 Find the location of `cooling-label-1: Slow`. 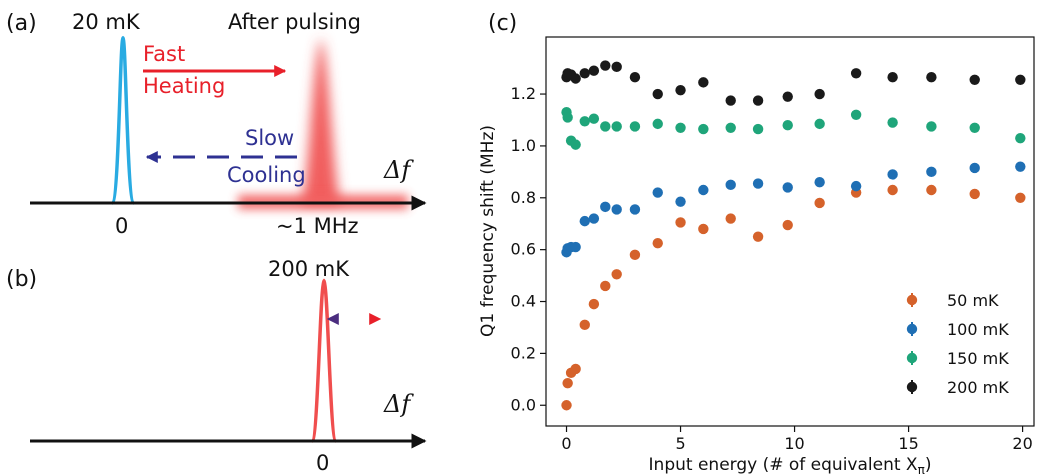

cooling-label-1: Slow is located at coordinates (269, 138).